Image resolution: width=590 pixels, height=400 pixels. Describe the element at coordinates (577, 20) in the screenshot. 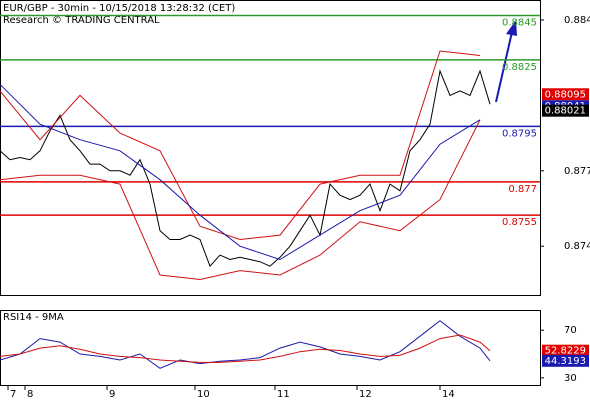

I see `y-tick-label: 0.8843` at that location.